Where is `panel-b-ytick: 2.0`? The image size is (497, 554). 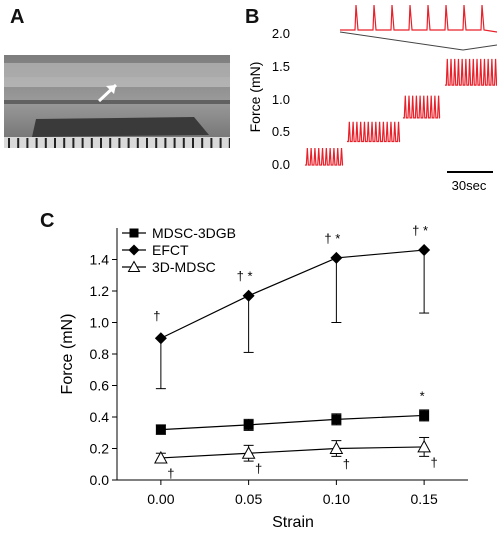 panel-b-ytick: 2.0 is located at coordinates (281, 33).